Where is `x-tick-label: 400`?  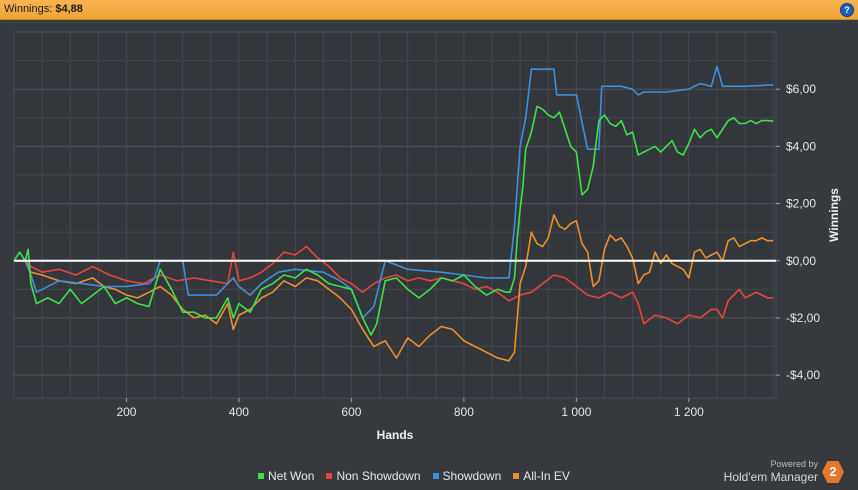
x-tick-label: 400 is located at coordinates (239, 412).